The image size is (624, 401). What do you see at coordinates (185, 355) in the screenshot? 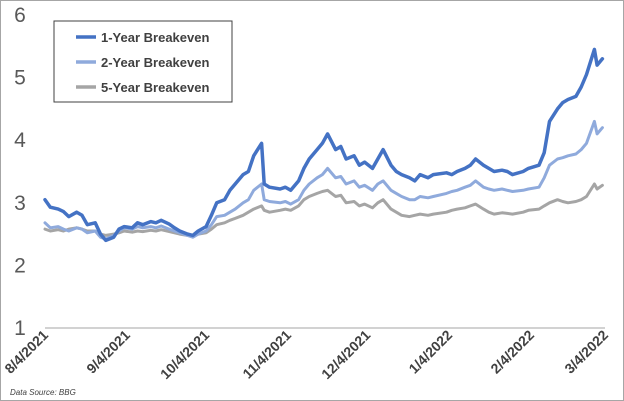
I see `x-tick-label: 10/4/2021` at bounding box center [185, 355].